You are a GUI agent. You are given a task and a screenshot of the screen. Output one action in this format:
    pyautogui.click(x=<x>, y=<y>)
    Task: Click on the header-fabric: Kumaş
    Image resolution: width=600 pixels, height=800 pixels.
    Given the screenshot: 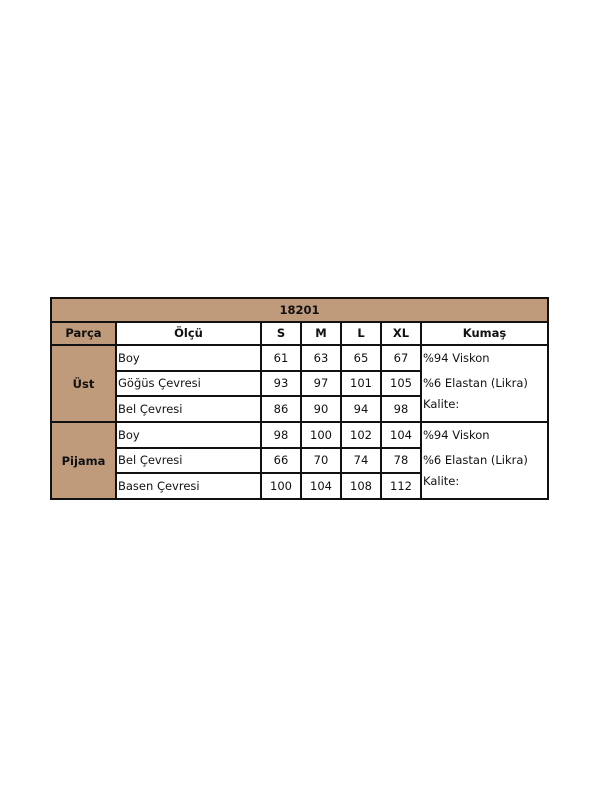 What is the action you would take?
    pyautogui.click(x=484, y=333)
    